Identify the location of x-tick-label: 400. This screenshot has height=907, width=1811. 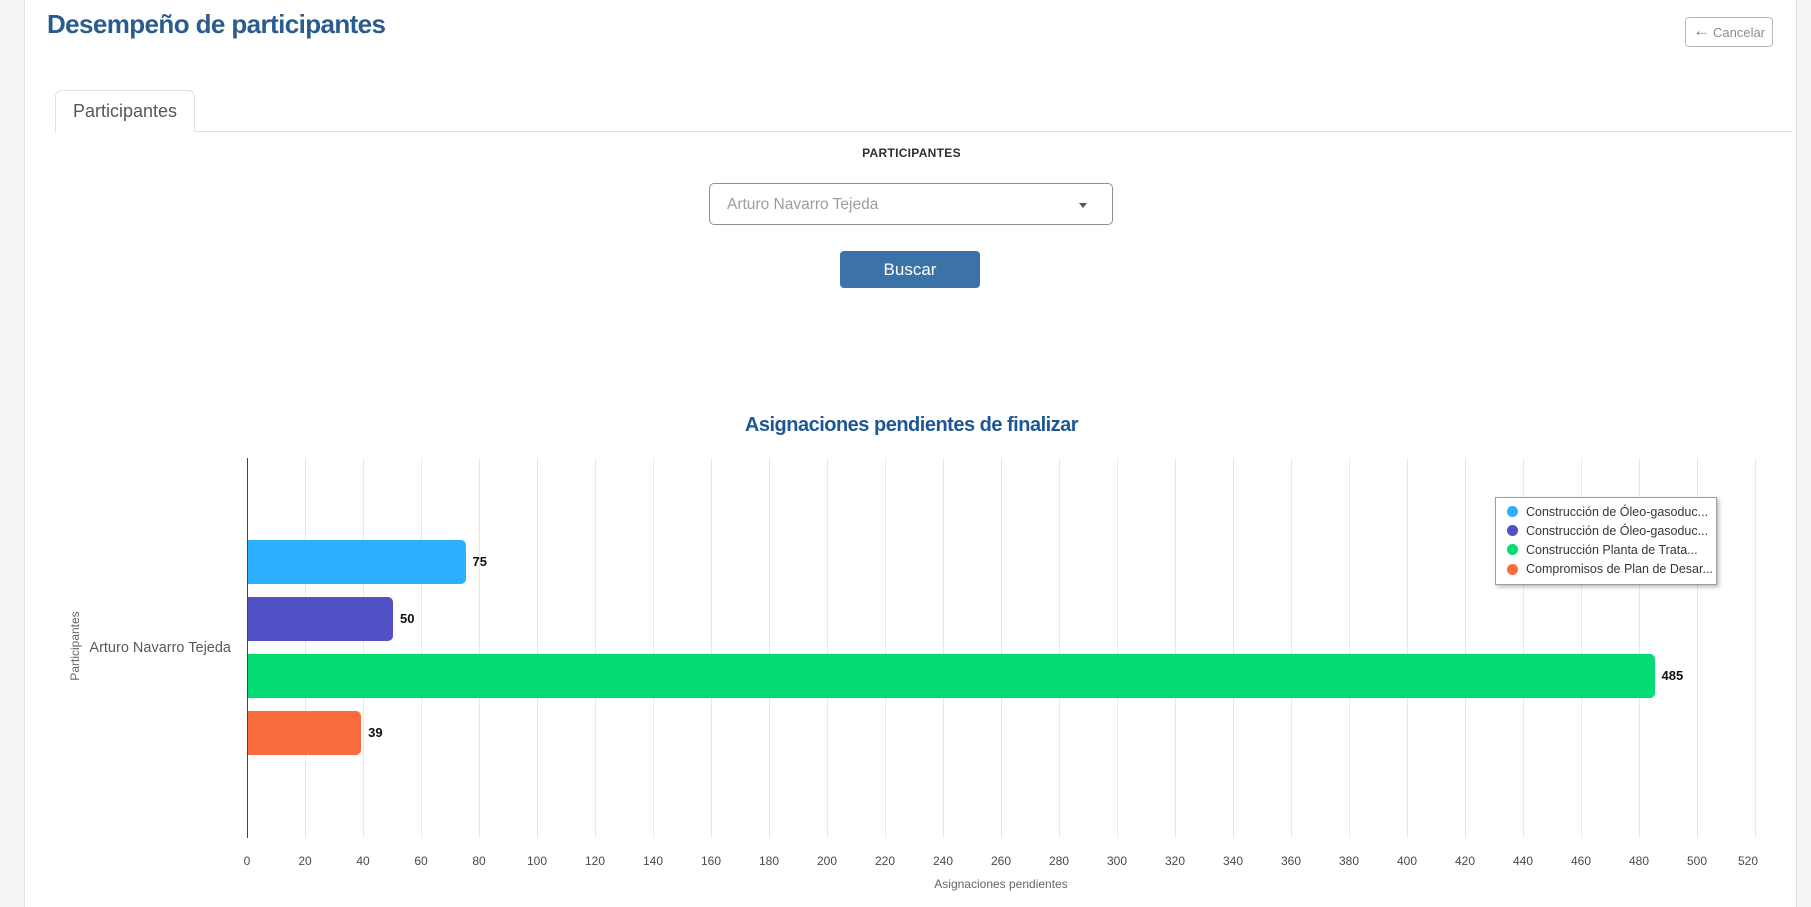
(1407, 861).